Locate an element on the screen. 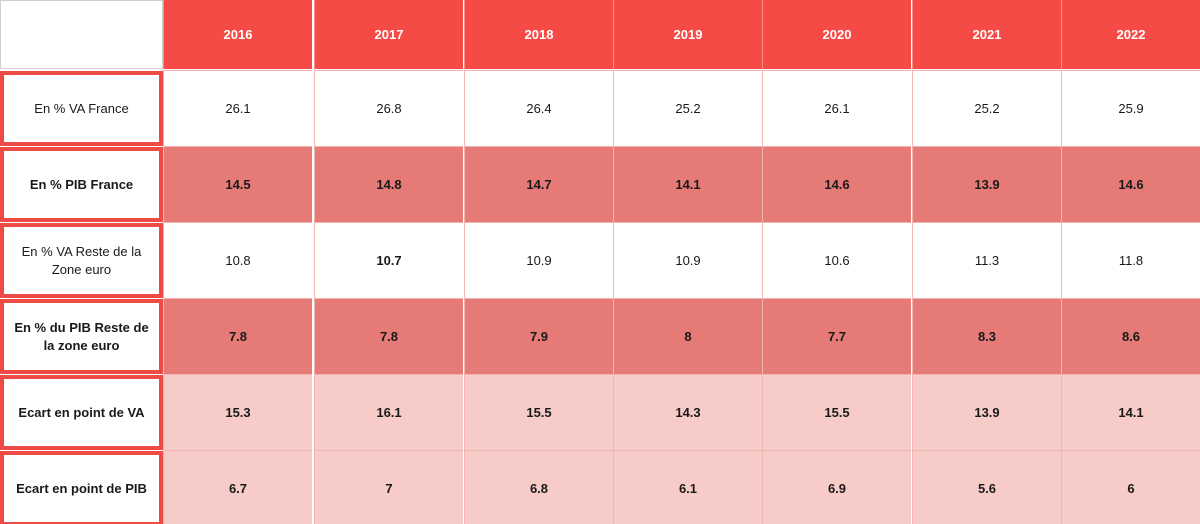 This screenshot has height=524, width=1200. table-cell: 8 is located at coordinates (687, 336).